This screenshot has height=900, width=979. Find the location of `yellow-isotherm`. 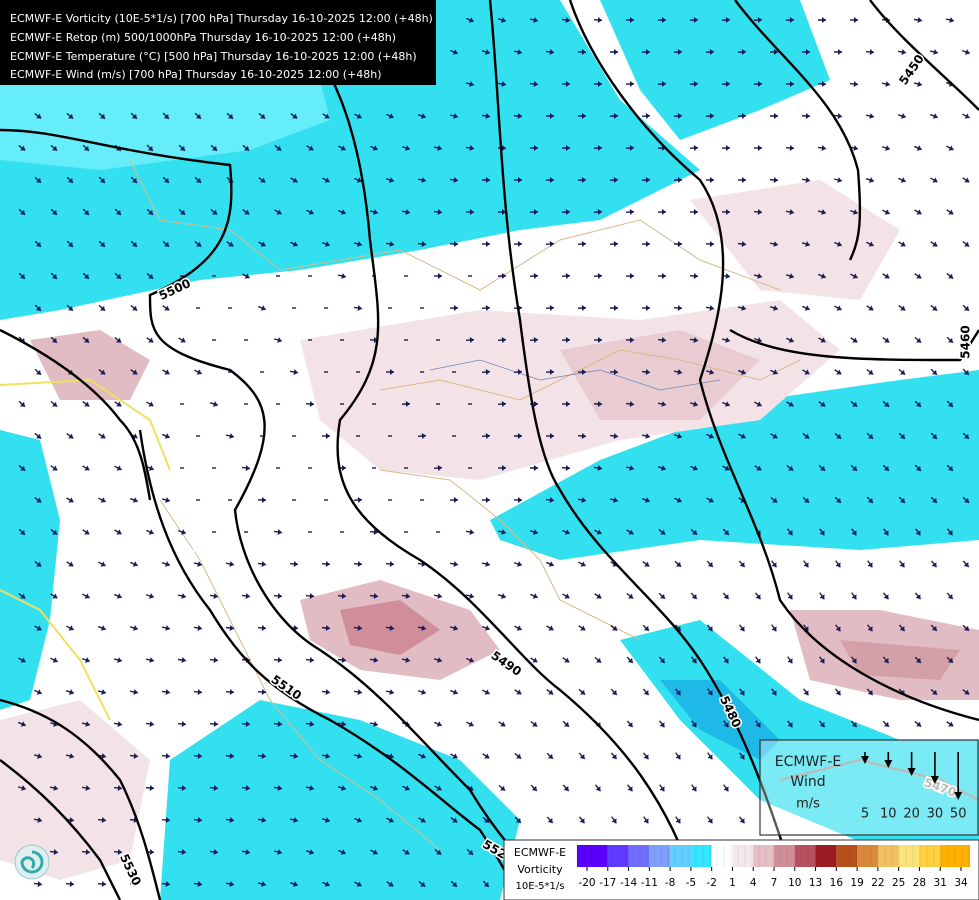

yellow-isotherm is located at coordinates (85, 424).